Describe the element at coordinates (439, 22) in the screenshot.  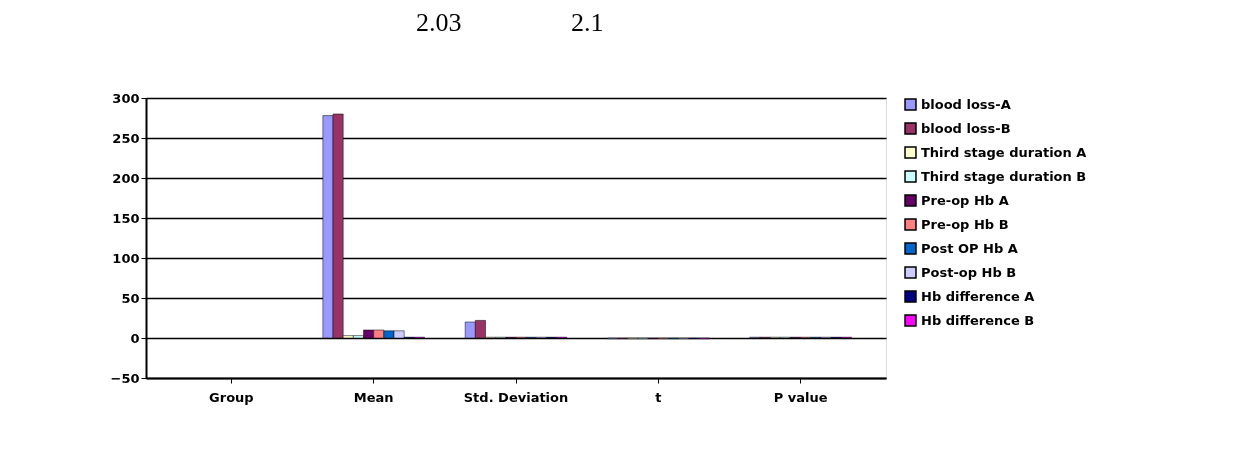
I see `text: 2.03` at that location.